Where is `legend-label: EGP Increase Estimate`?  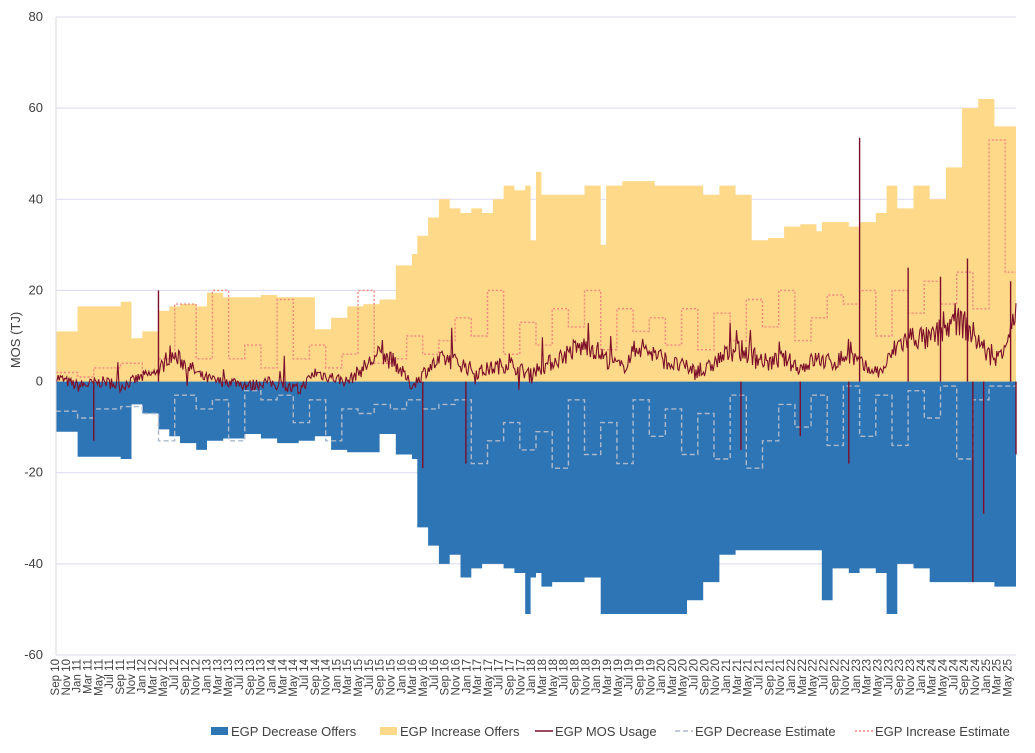 legend-label: EGP Increase Estimate is located at coordinates (942, 731).